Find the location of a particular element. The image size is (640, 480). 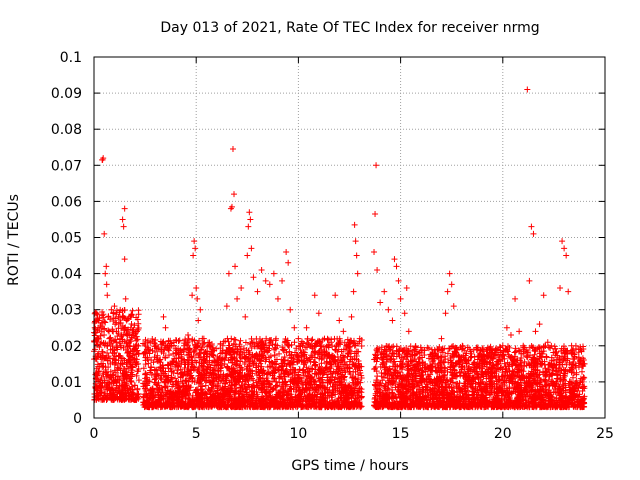

x-tick-label: 10 is located at coordinates (298, 434).